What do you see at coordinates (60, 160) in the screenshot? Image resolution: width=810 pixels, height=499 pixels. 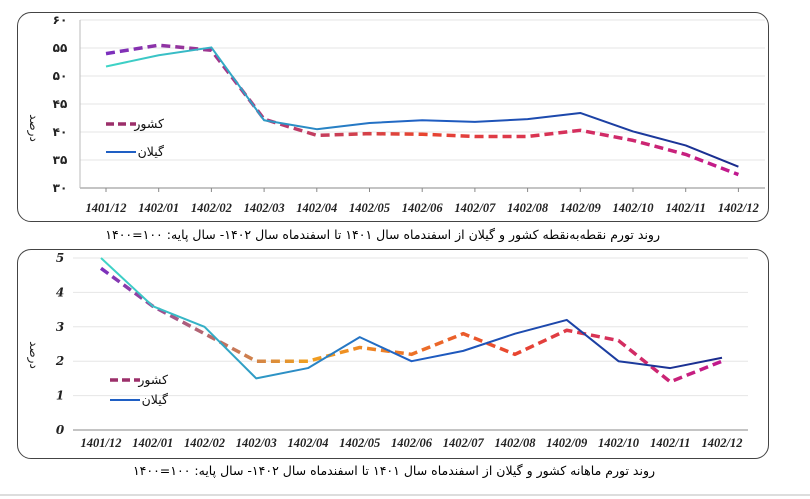 I see `y-tick-label: ۳۵` at bounding box center [60, 160].